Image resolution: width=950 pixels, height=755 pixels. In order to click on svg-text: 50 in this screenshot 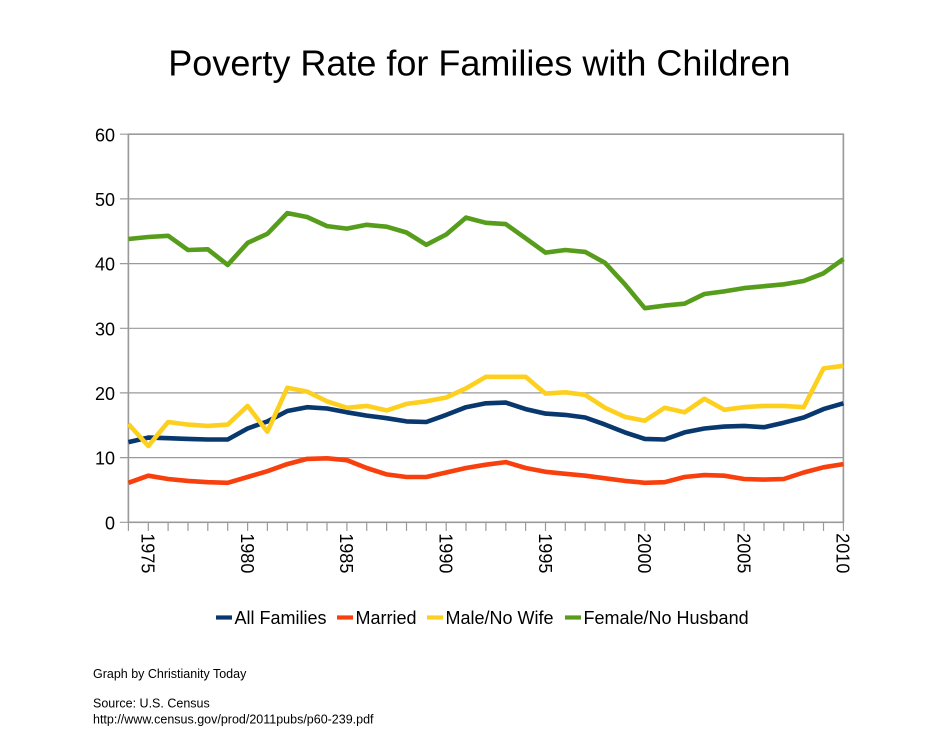, I will do `click(105, 200)`.